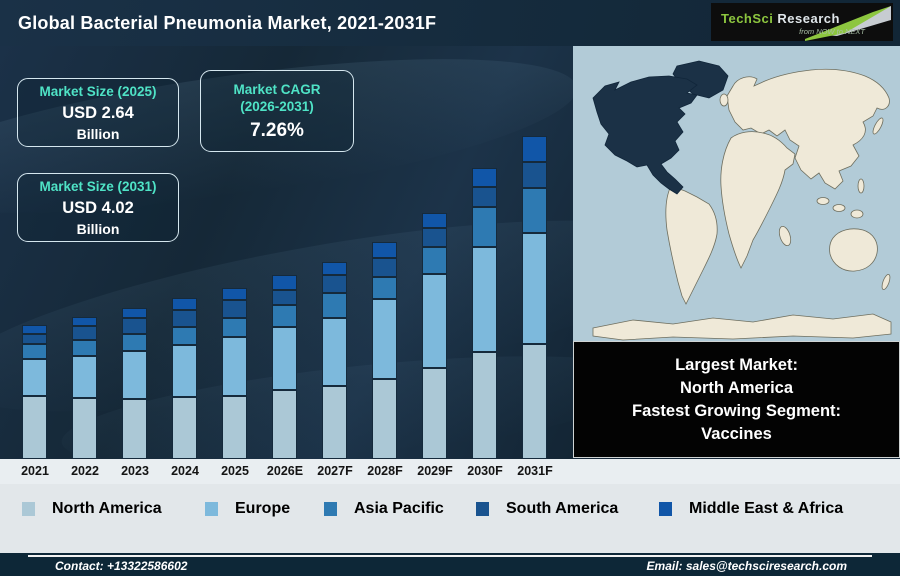  What do you see at coordinates (853, 250) in the screenshot?
I see `continent-australia` at bounding box center [853, 250].